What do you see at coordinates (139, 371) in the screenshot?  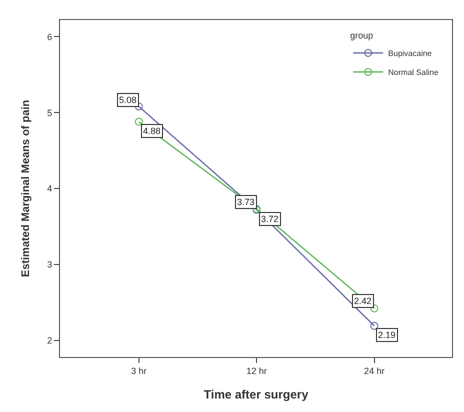 I see `x-tick-label: 3 hr` at bounding box center [139, 371].